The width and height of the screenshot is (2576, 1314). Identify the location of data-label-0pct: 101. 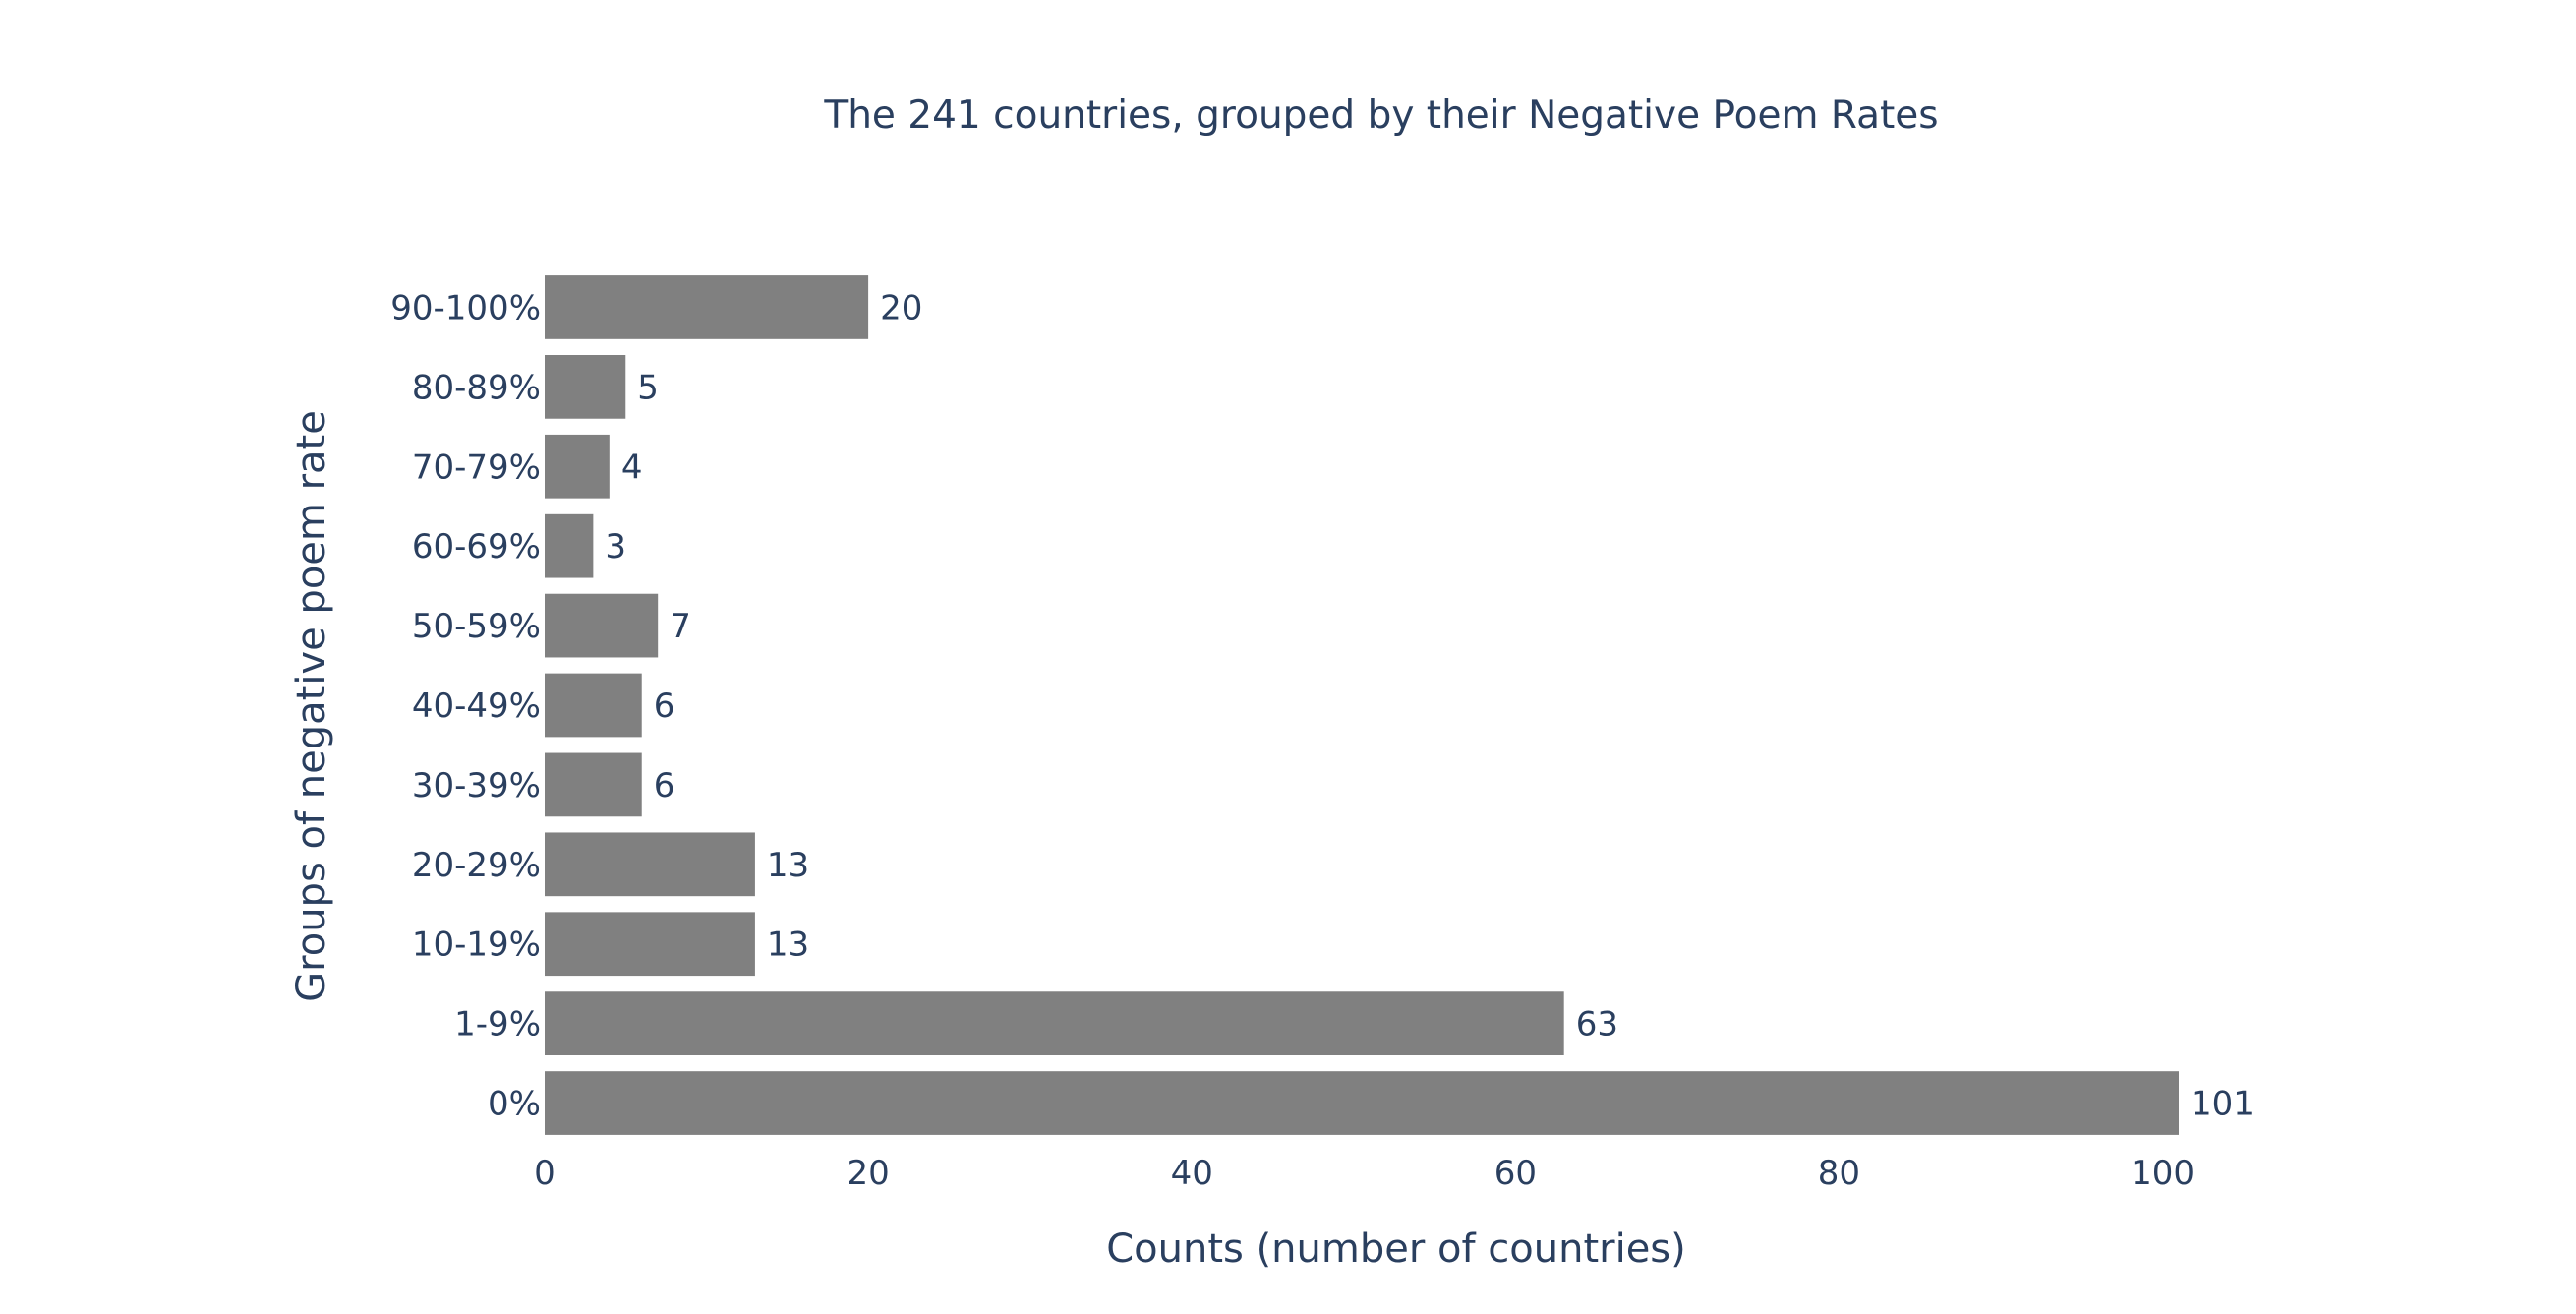
(2222, 1104).